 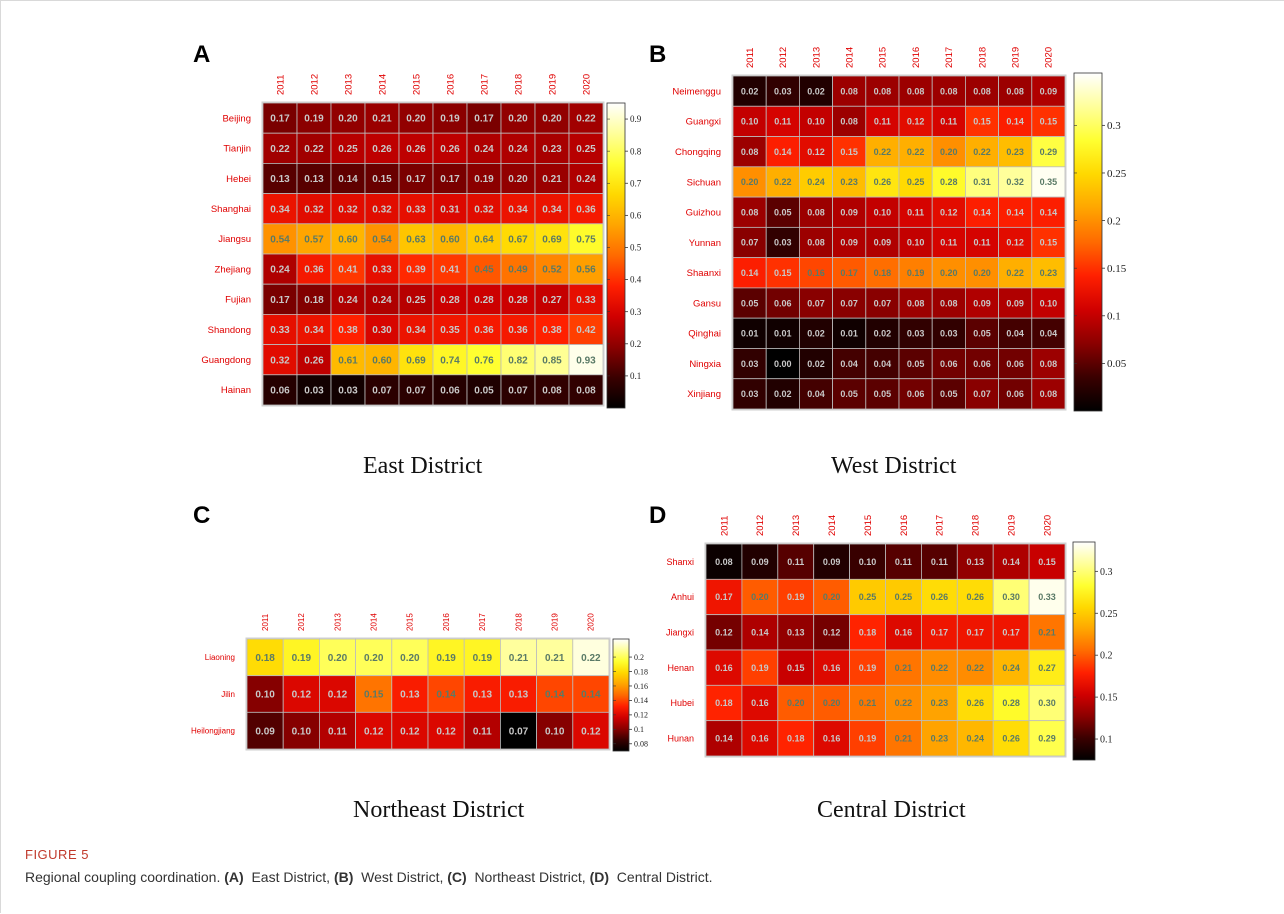 What do you see at coordinates (883, 364) in the screenshot?
I see `cell-value-label: 0.04` at bounding box center [883, 364].